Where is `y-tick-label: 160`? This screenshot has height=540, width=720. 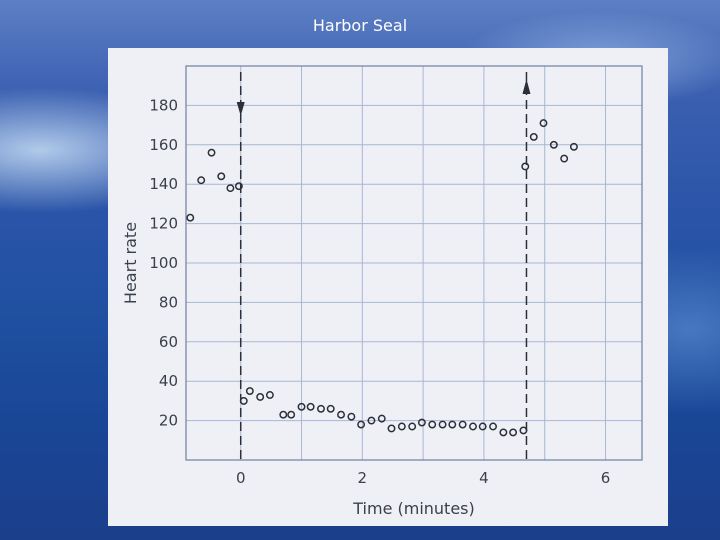 y-tick-label: 160 is located at coordinates (163, 145).